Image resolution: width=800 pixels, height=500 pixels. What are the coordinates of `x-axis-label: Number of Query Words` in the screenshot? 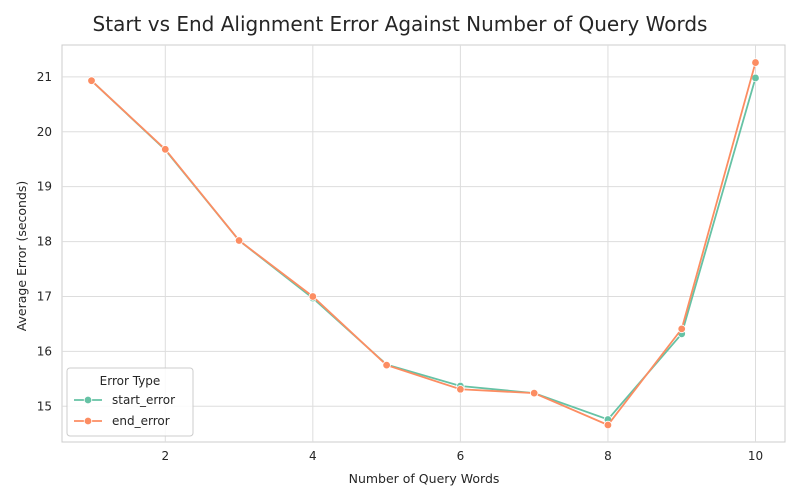 It's located at (424, 478).